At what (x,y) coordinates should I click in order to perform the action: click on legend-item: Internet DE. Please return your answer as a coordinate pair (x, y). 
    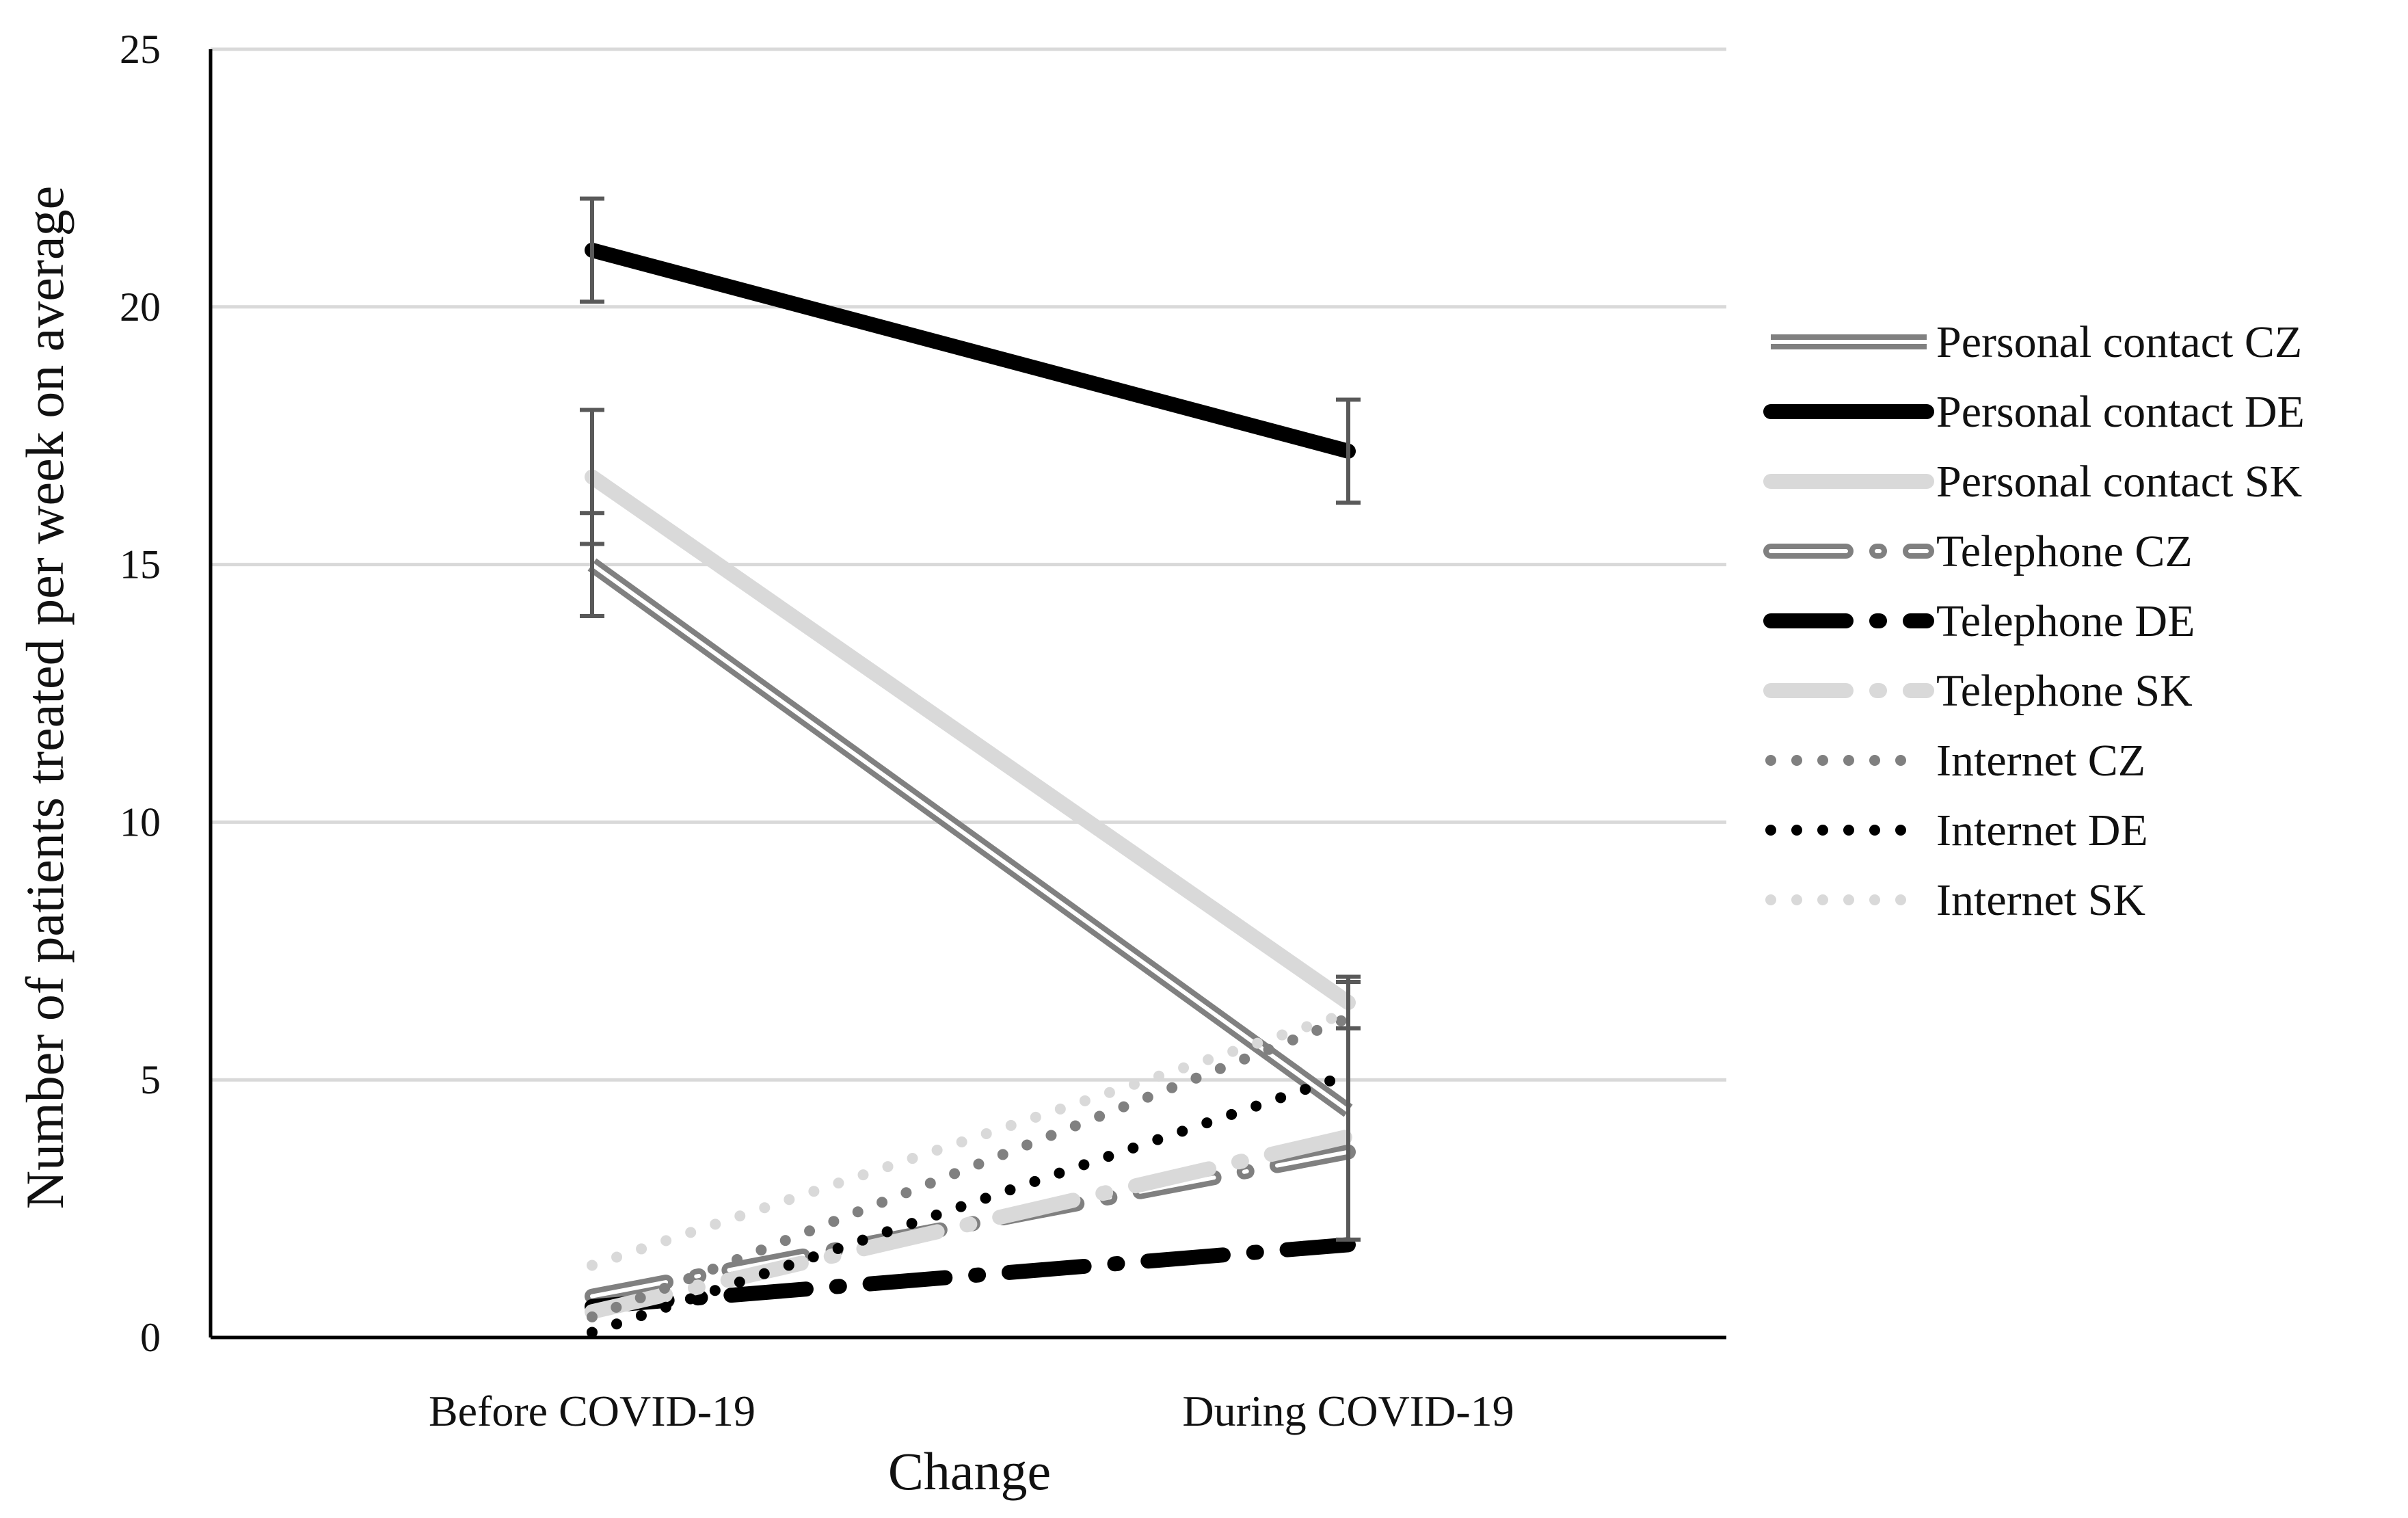
    Looking at the image, I should click on (1956, 830).